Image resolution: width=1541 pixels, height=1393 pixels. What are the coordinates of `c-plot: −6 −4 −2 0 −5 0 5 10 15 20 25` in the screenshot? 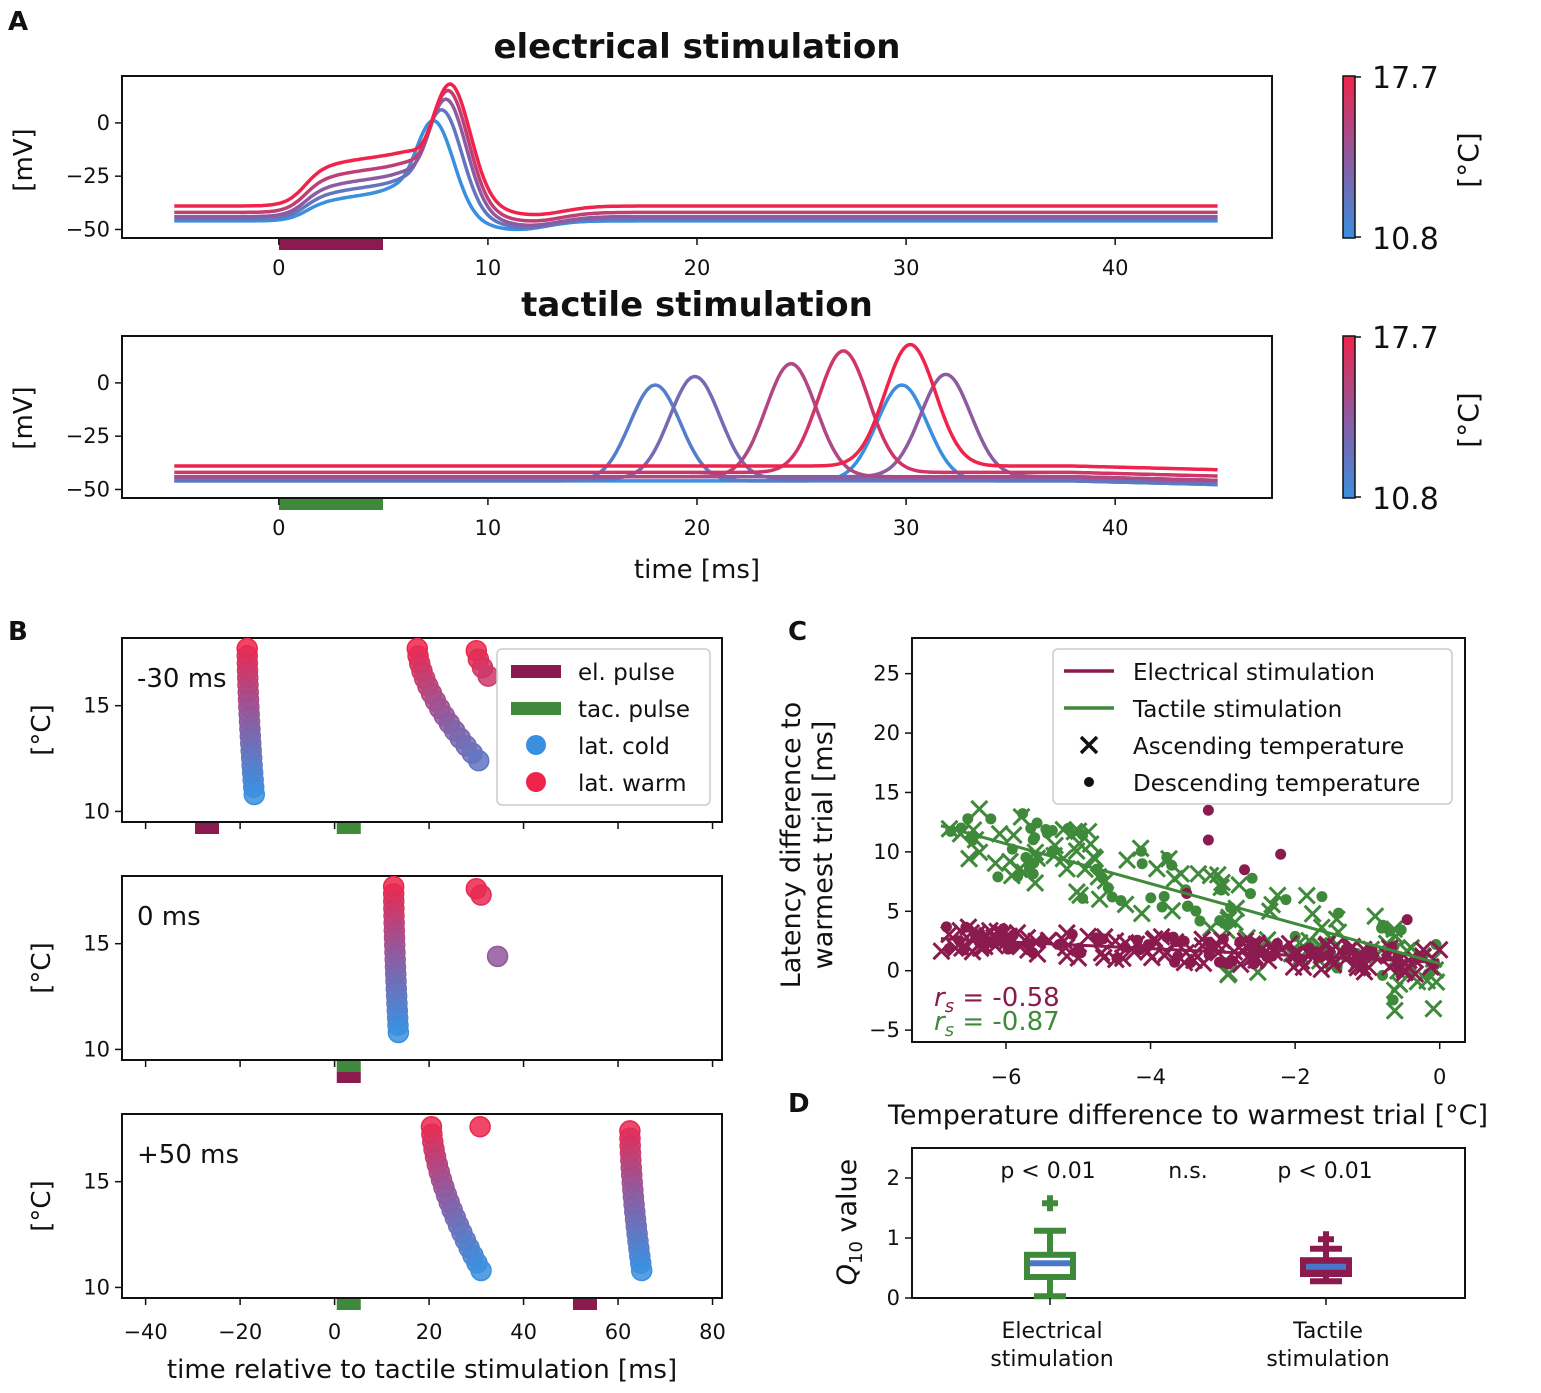 It's located at (1167, 863).